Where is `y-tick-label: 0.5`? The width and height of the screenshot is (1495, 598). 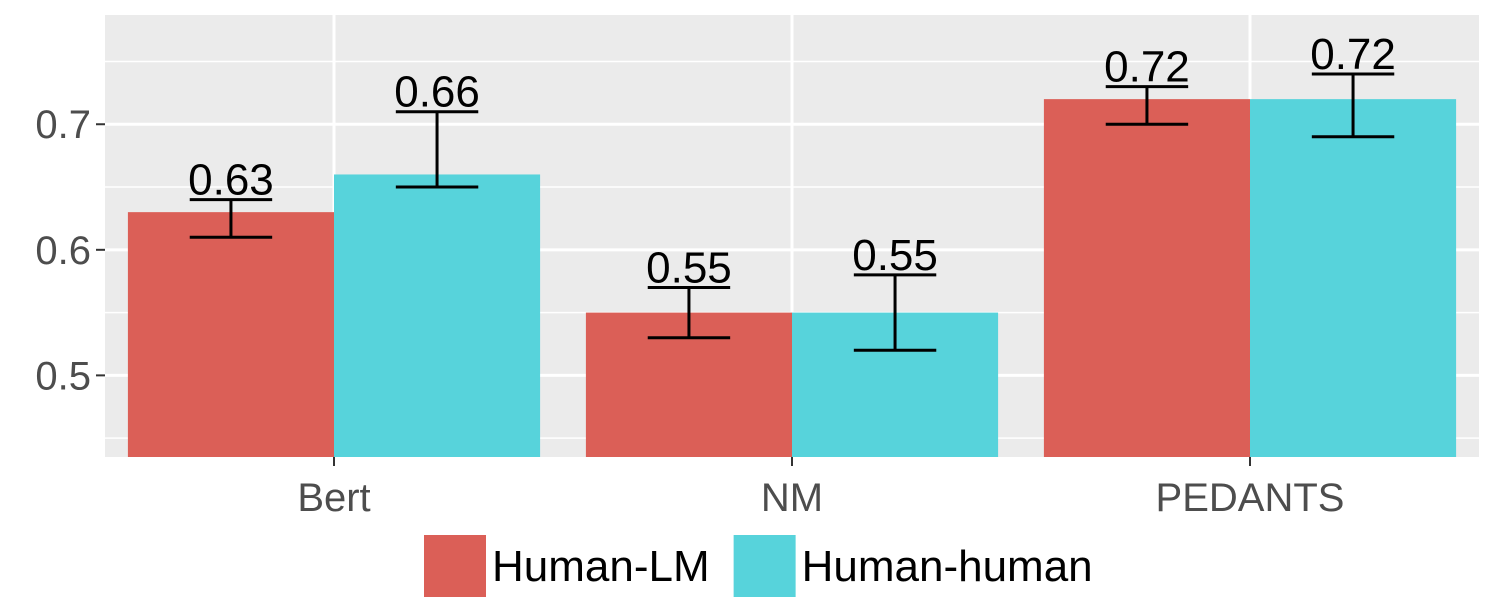
y-tick-label: 0.5 is located at coordinates (63, 376).